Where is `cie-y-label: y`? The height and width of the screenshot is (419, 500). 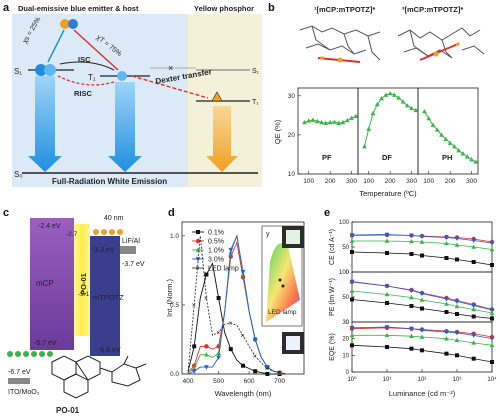
cie-y-label: y is located at coordinates (268, 234).